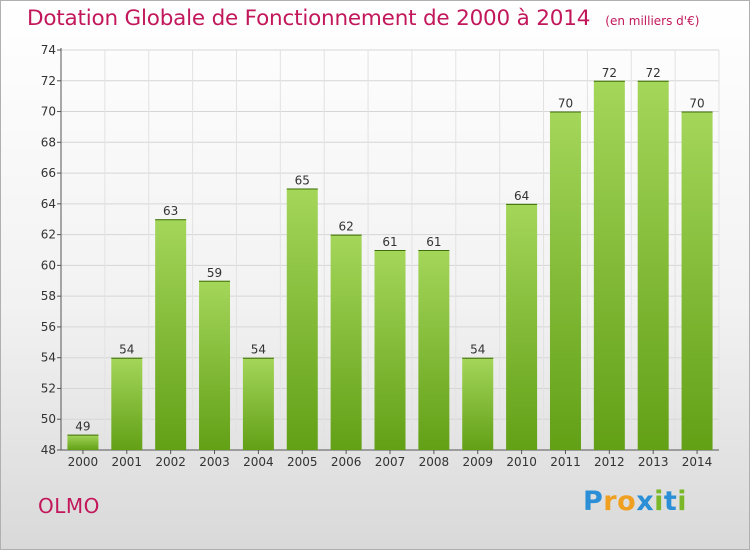 This screenshot has width=750, height=550. Describe the element at coordinates (346, 462) in the screenshot. I see `x-tick-label: 2006` at that location.